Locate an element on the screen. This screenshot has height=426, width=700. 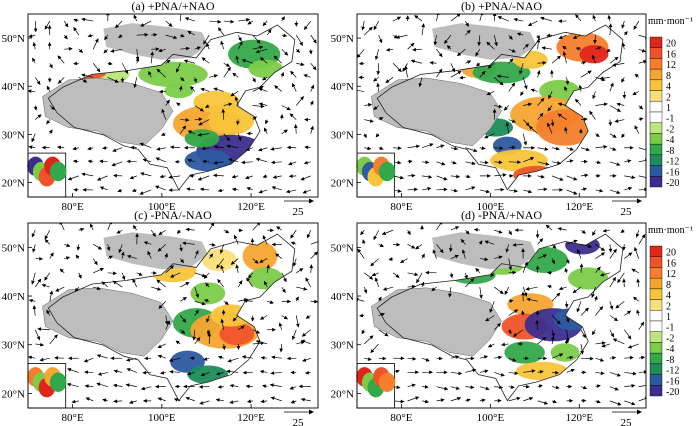
plateau-mask is located at coordinates (108, 112).